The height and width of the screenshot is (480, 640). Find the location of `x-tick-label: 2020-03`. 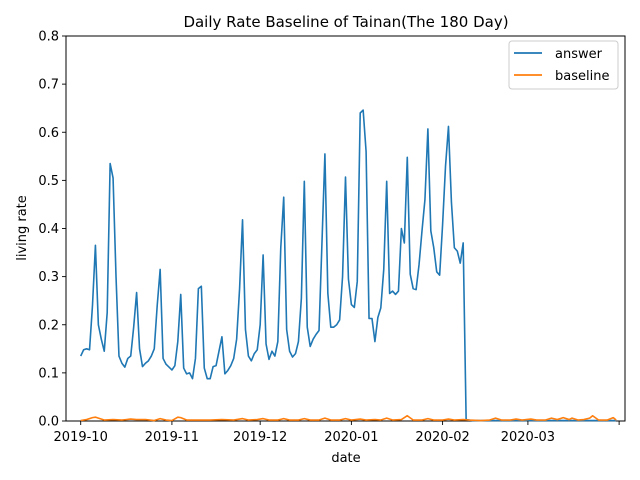

x-tick-label: 2020-03 is located at coordinates (528, 437).